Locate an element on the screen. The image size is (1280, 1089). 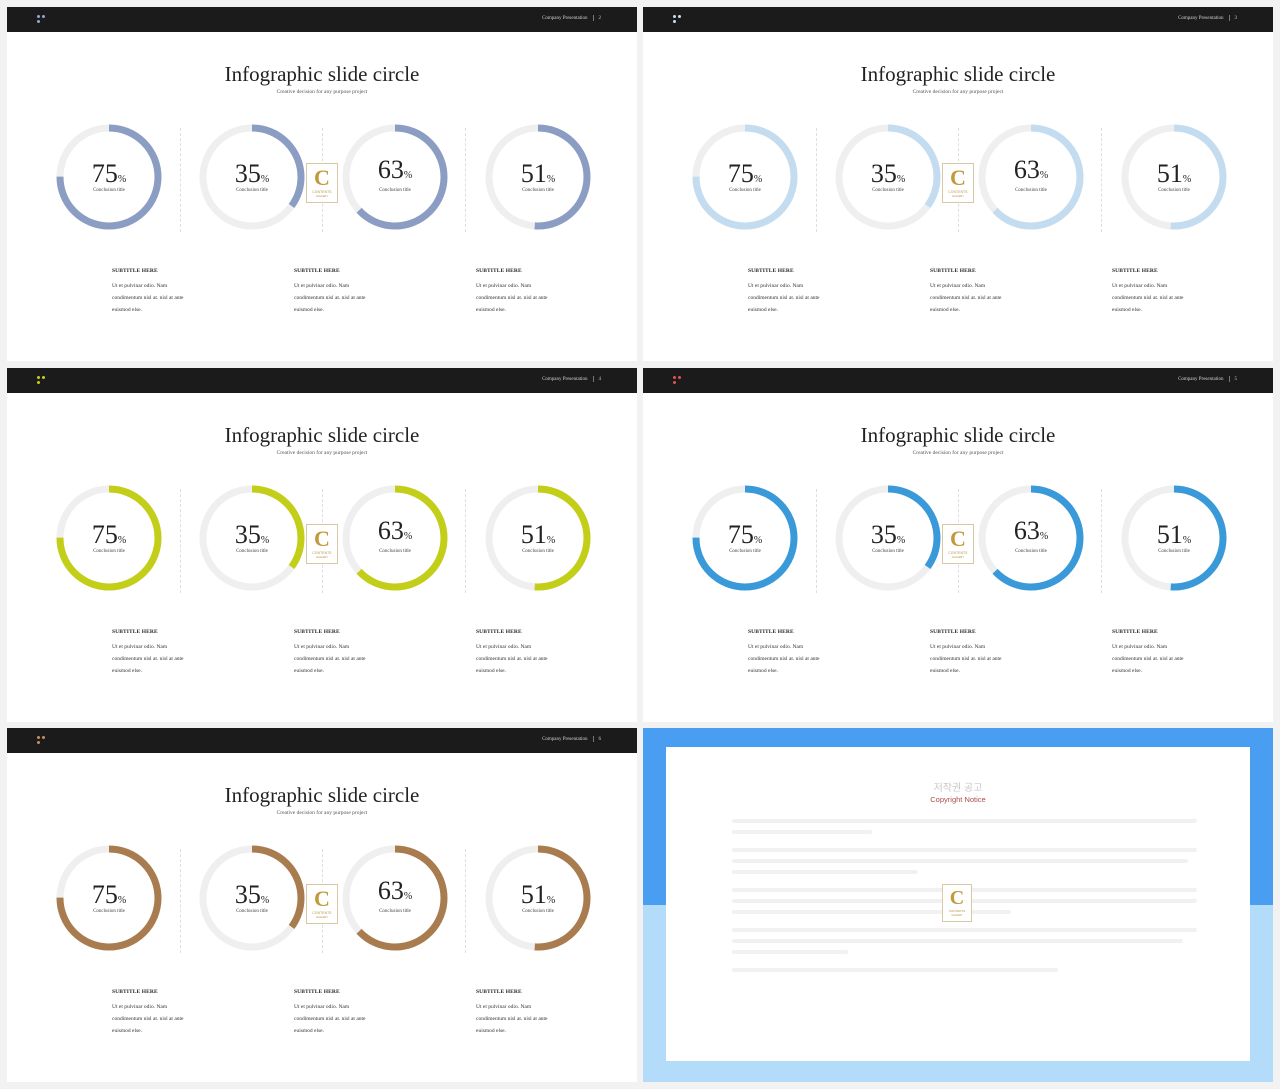
slide-title: Infographic slide circle is located at coordinates (322, 435).